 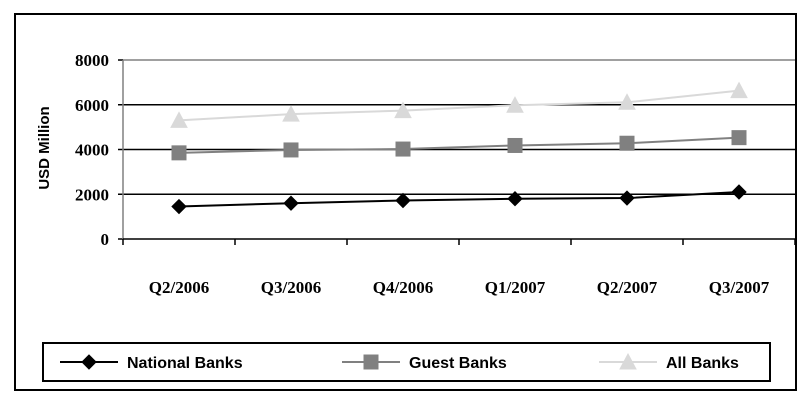 What do you see at coordinates (92, 60) in the screenshot?
I see `y-tick-label: 8000` at bounding box center [92, 60].